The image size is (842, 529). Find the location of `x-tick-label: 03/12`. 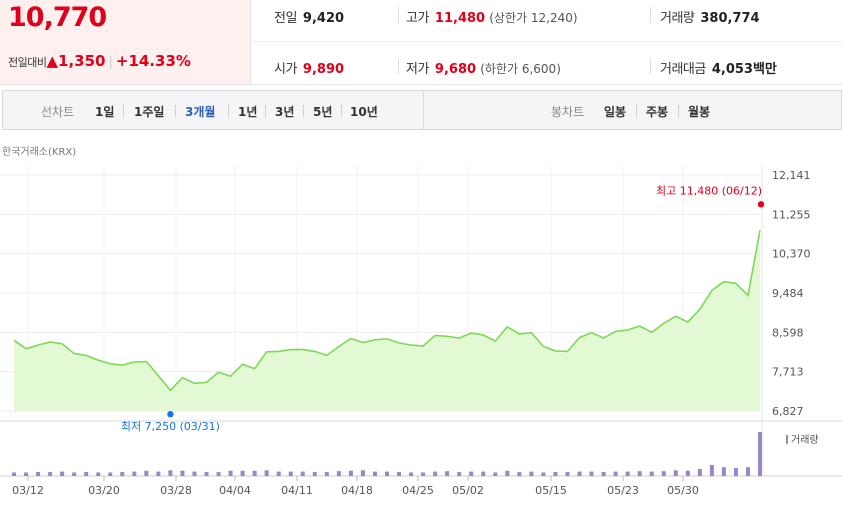

x-tick-label: 03/12 is located at coordinates (28, 490).